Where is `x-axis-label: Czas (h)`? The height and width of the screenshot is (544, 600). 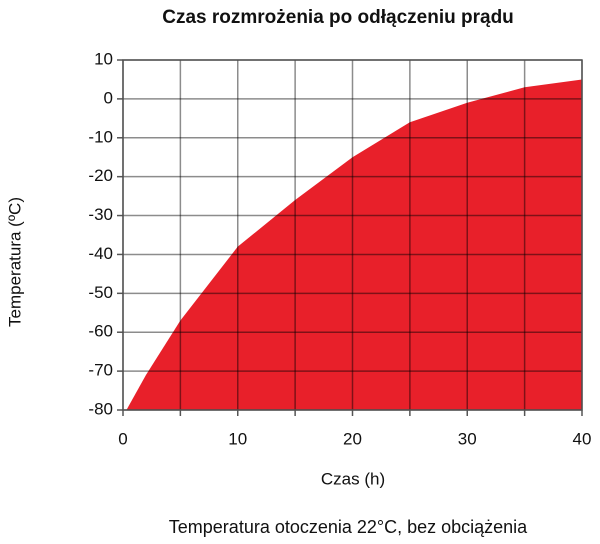
x-axis-label: Czas (h) is located at coordinates (353, 478).